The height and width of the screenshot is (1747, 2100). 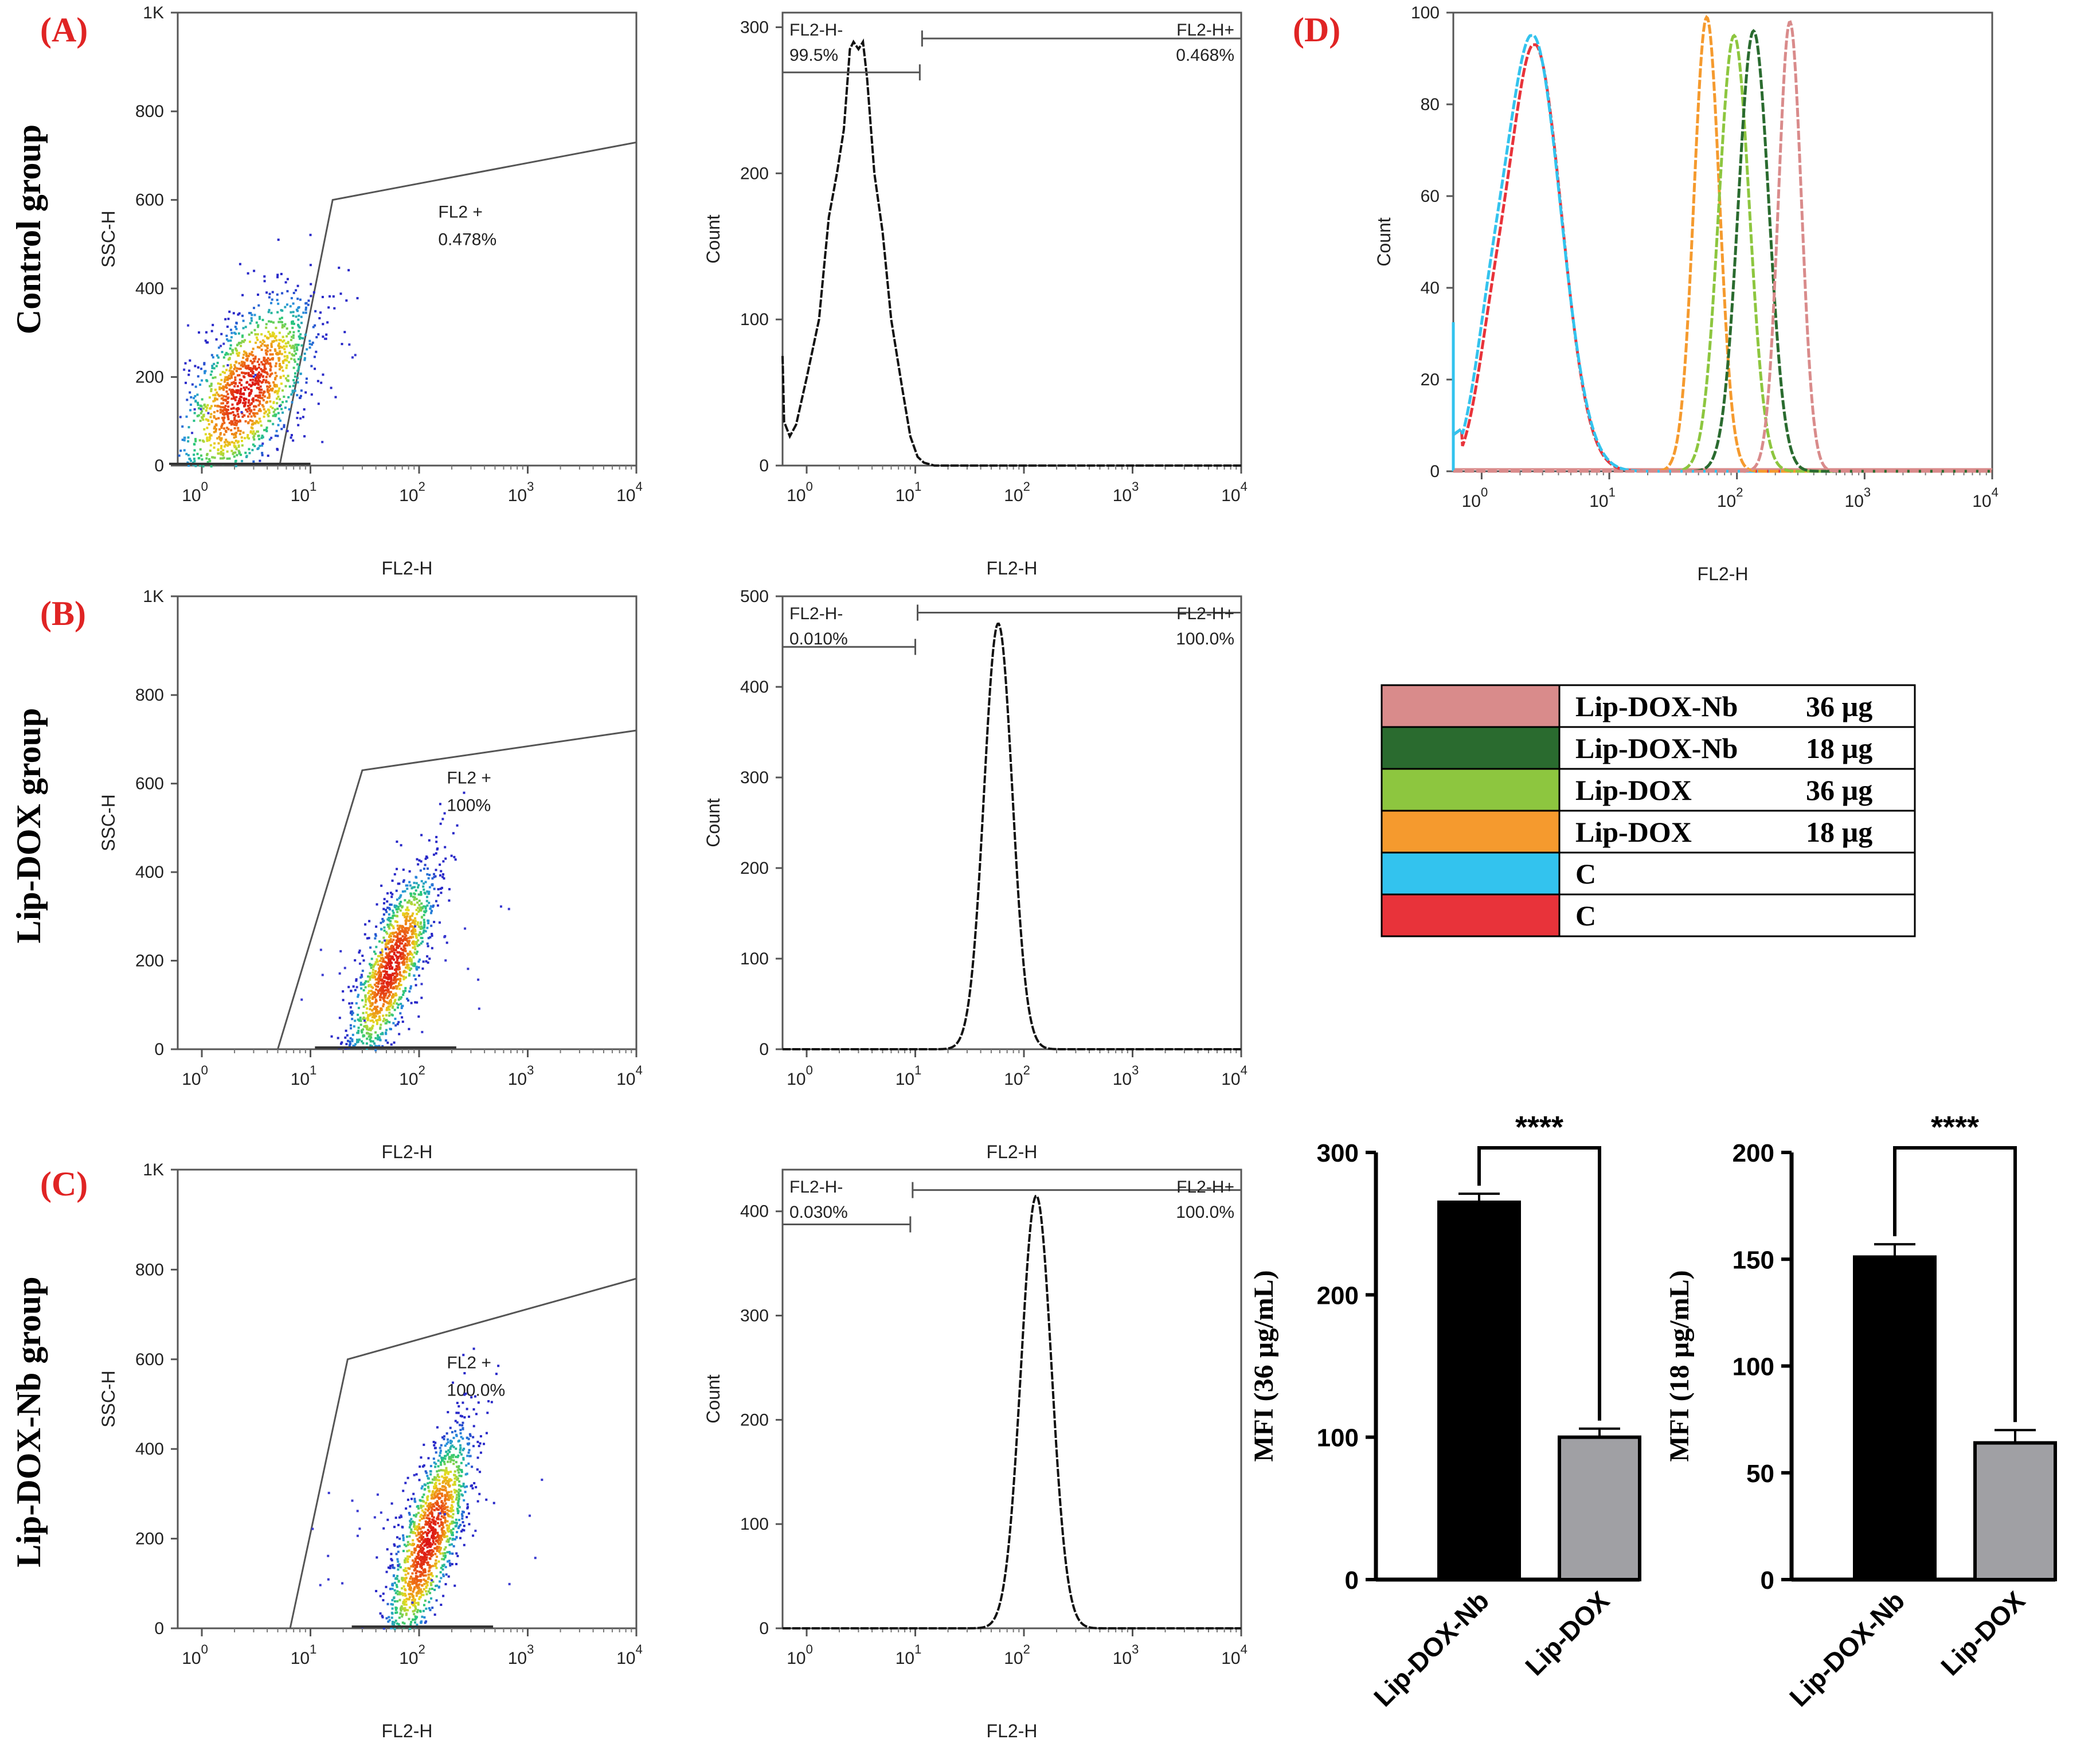 I want to click on scatter-lipdoxnb-ytick-label-0: 0, so click(x=159, y=1628).